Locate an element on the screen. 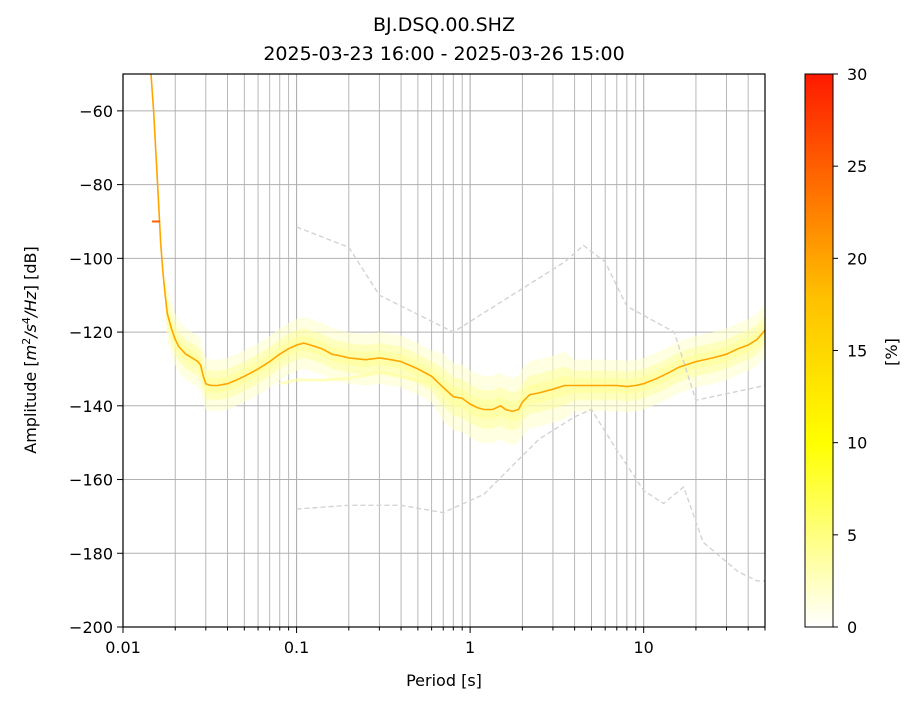 This screenshot has width=916, height=705. density-secondary-trace is located at coordinates (366, 382).